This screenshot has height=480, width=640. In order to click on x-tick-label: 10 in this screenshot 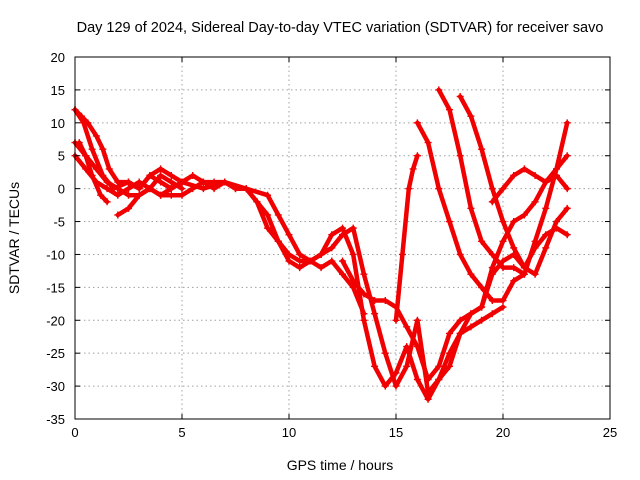, I will do `click(289, 432)`.